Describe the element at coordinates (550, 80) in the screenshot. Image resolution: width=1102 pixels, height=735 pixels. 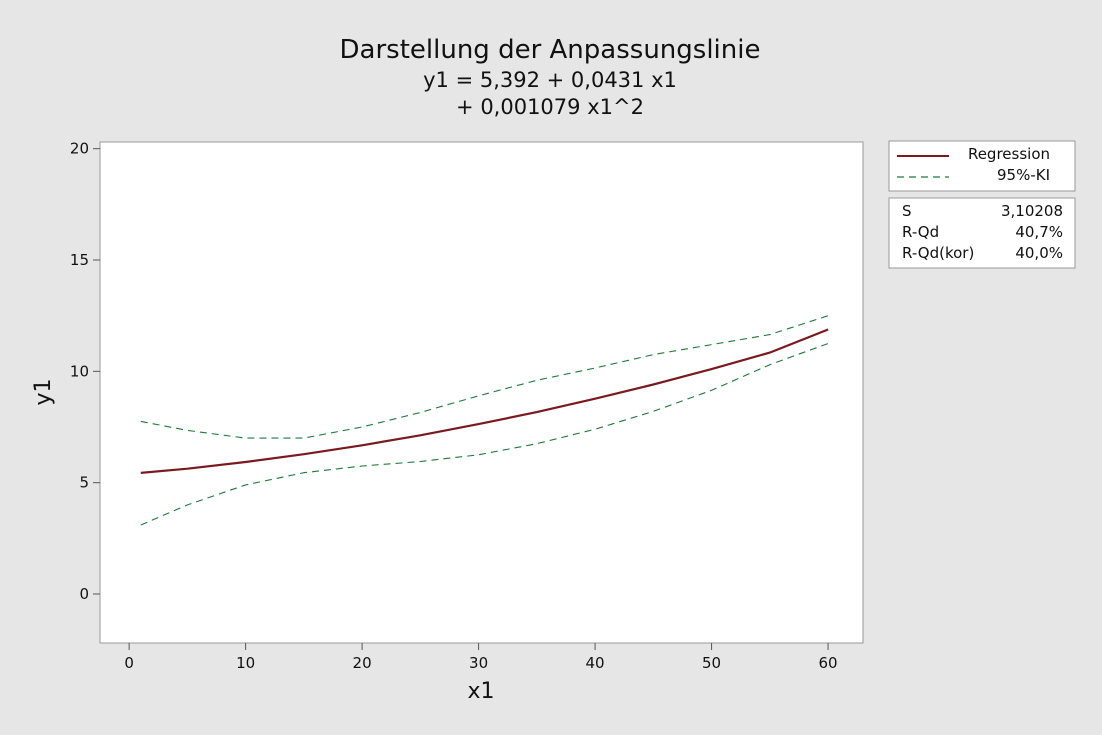
I see `chart-subtitle-line-1: y1 = 5,392 + 0,0431 x1` at that location.